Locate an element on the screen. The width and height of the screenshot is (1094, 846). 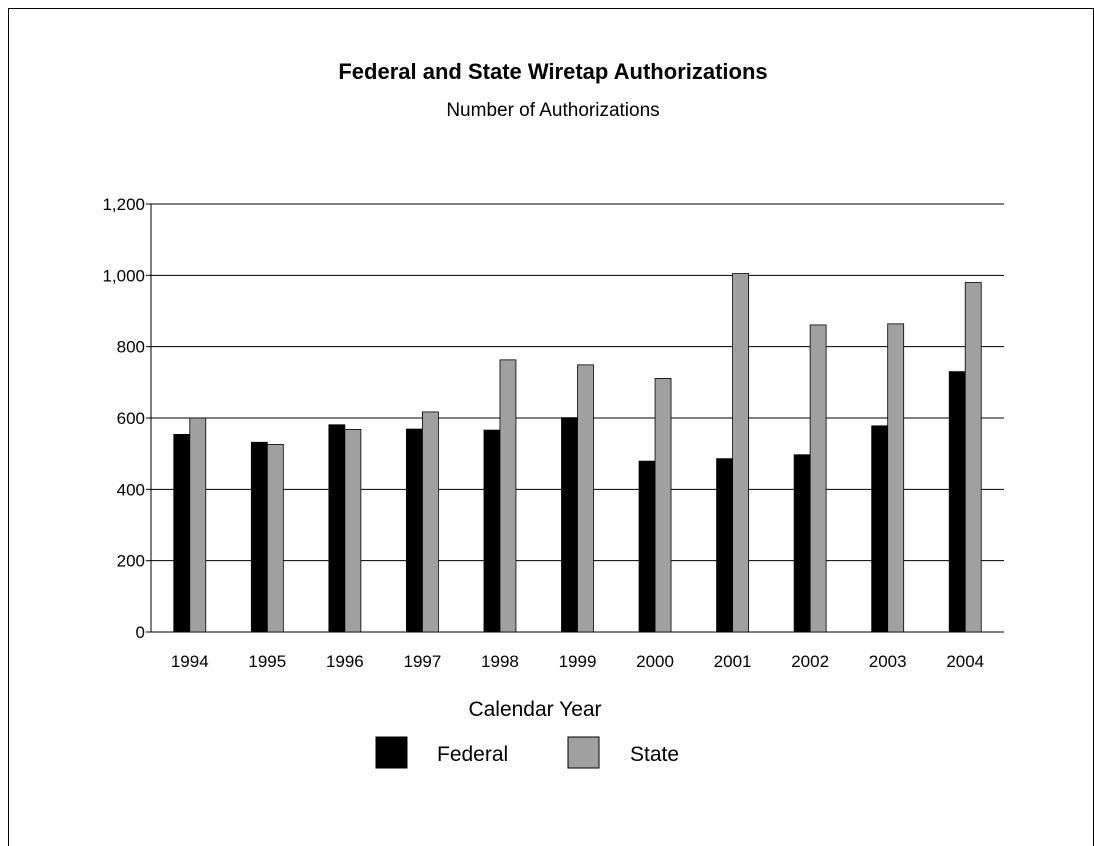
y-tick-label: 1,200 is located at coordinates (123, 204).